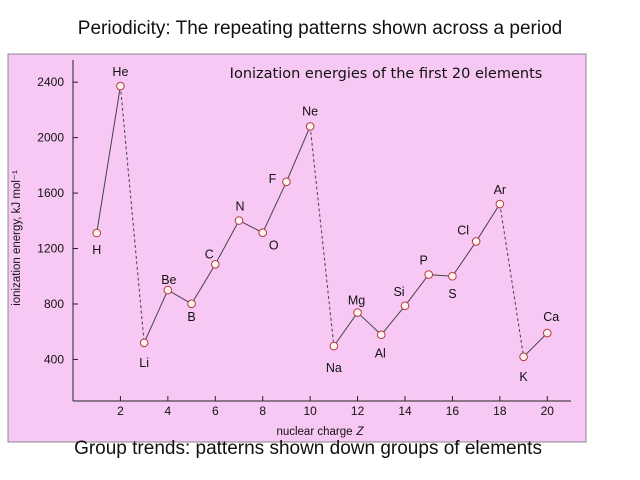 The image size is (640, 480). I want to click on data-point-p, so click(429, 274).